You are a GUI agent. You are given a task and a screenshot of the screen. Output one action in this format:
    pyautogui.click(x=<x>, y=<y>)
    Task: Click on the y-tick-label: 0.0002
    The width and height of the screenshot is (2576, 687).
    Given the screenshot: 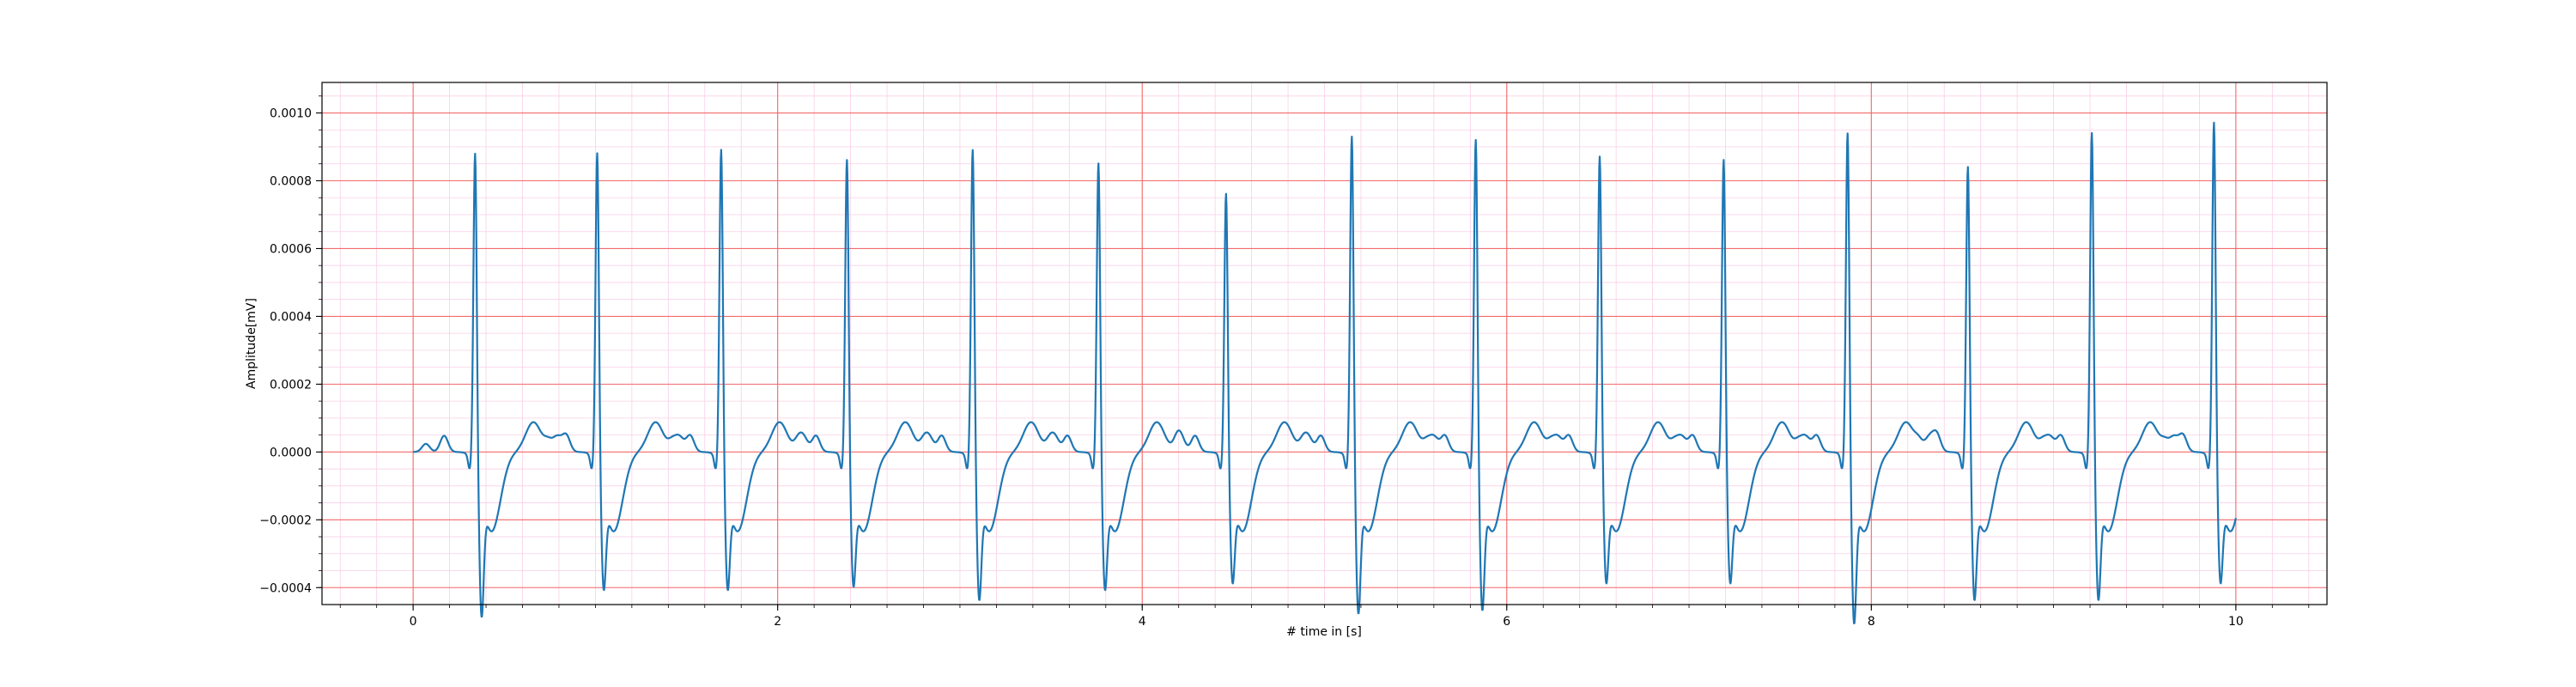 What is the action you would take?
    pyautogui.click(x=291, y=385)
    